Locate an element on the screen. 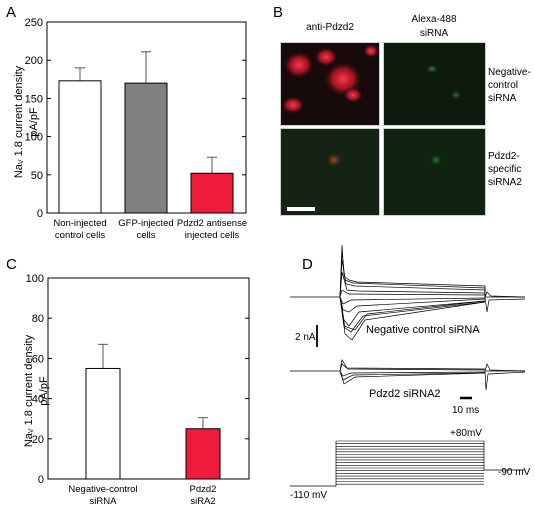 The width and height of the screenshot is (535, 510). voltage-protocol is located at coordinates (407, 463).